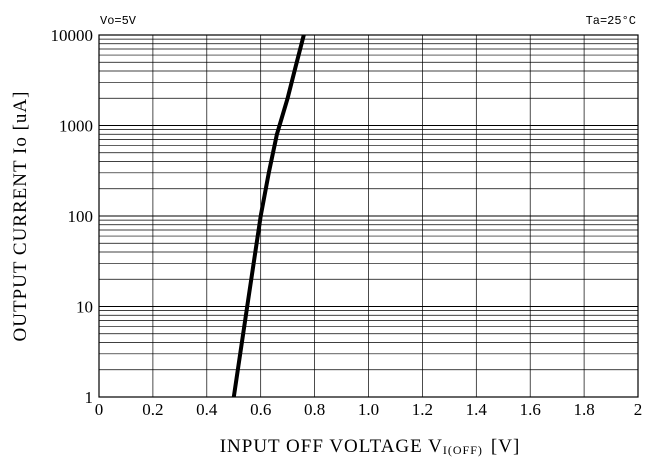  What do you see at coordinates (89, 397) in the screenshot?
I see `y-tick-label: 1` at bounding box center [89, 397].